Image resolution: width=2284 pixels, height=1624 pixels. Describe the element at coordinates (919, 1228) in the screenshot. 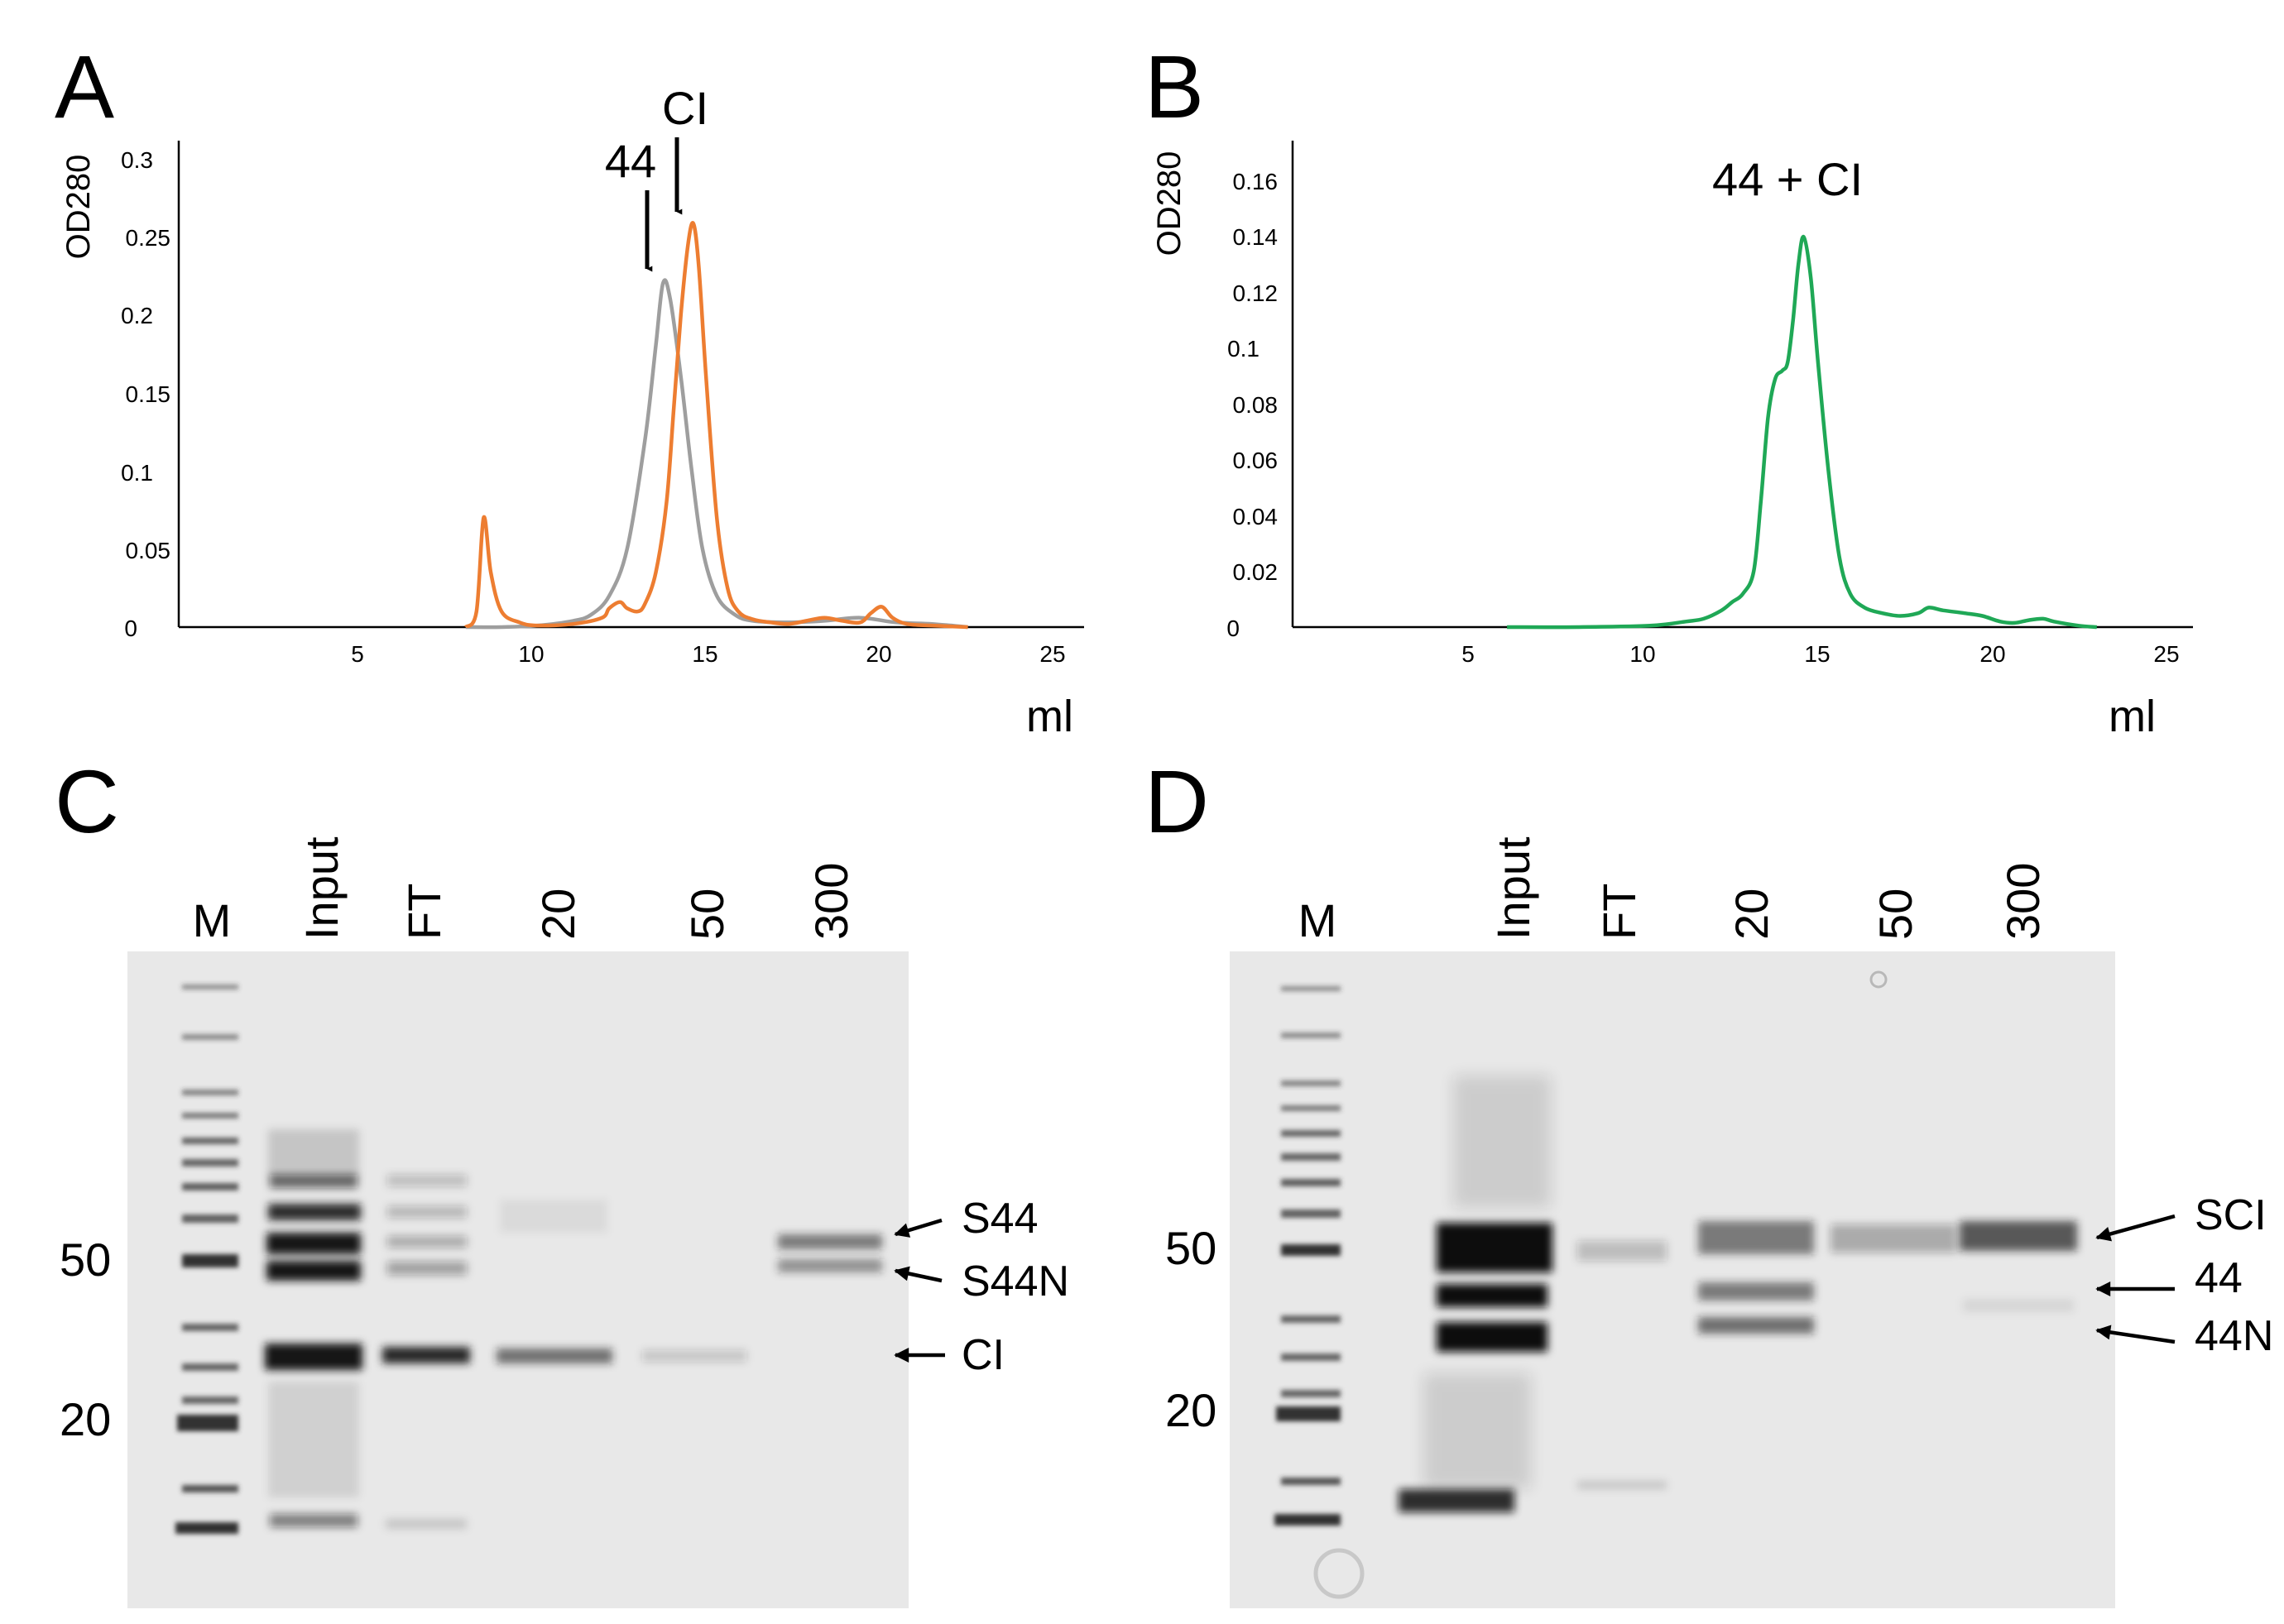

I see `band-arrow-s44` at that location.